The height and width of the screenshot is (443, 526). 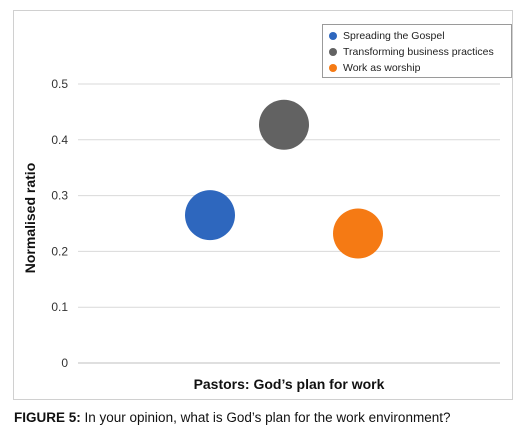 What do you see at coordinates (59, 307) in the screenshot?
I see `y-tick-label: 0.1` at bounding box center [59, 307].